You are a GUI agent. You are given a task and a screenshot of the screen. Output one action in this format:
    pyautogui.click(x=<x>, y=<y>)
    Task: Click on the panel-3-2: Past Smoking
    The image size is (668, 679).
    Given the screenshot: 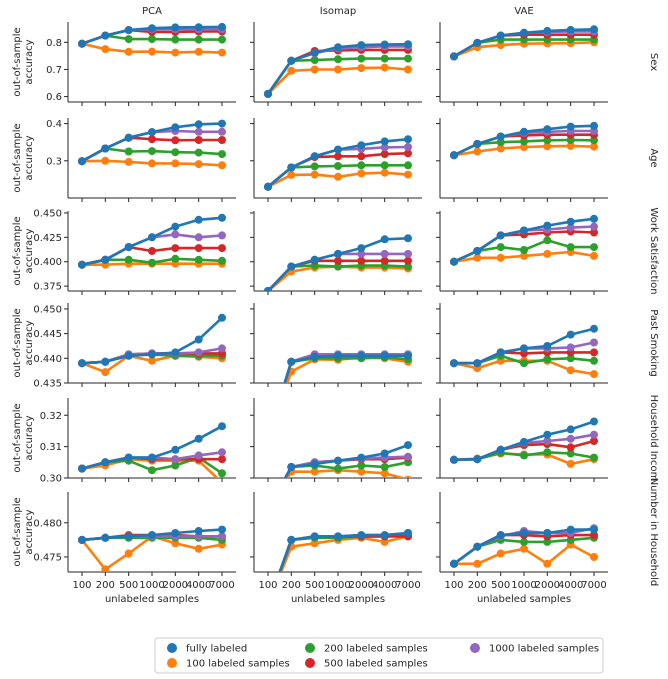 What is the action you would take?
    pyautogui.click(x=547, y=345)
    